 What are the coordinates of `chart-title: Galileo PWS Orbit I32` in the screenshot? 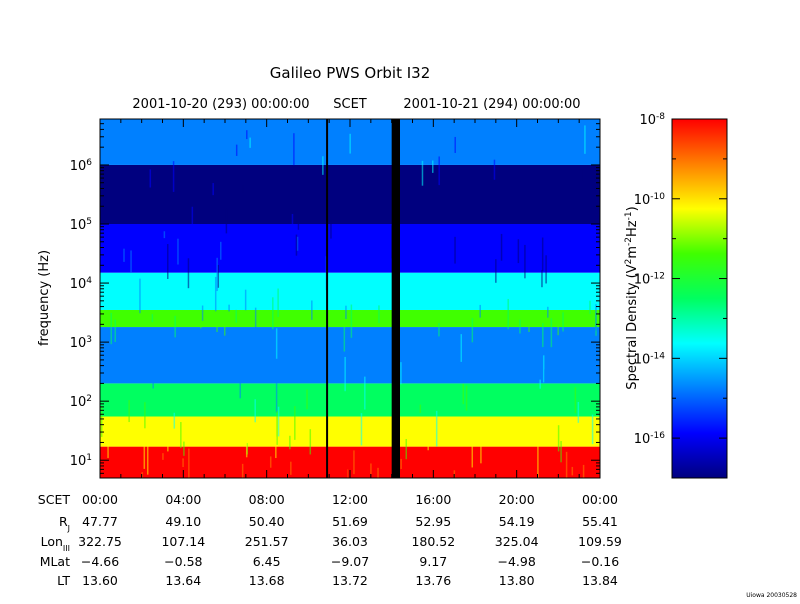 It's located at (350, 73).